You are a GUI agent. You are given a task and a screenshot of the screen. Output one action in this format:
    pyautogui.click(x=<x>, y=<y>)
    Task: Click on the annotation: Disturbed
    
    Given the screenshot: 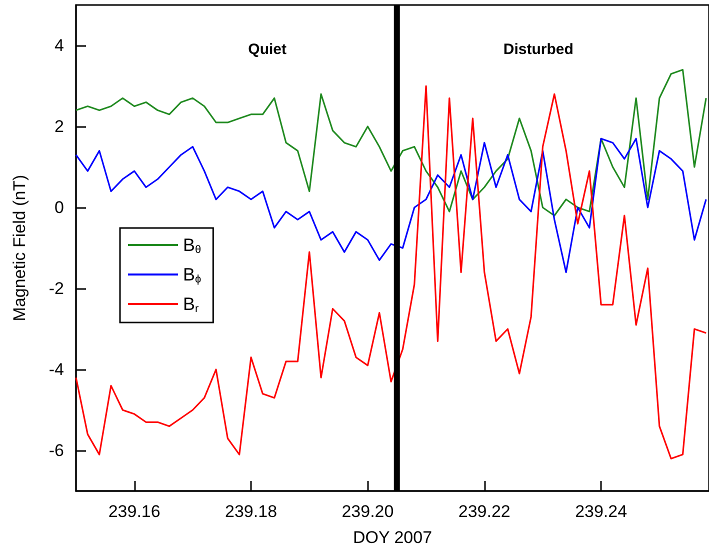 What is the action you would take?
    pyautogui.click(x=538, y=49)
    